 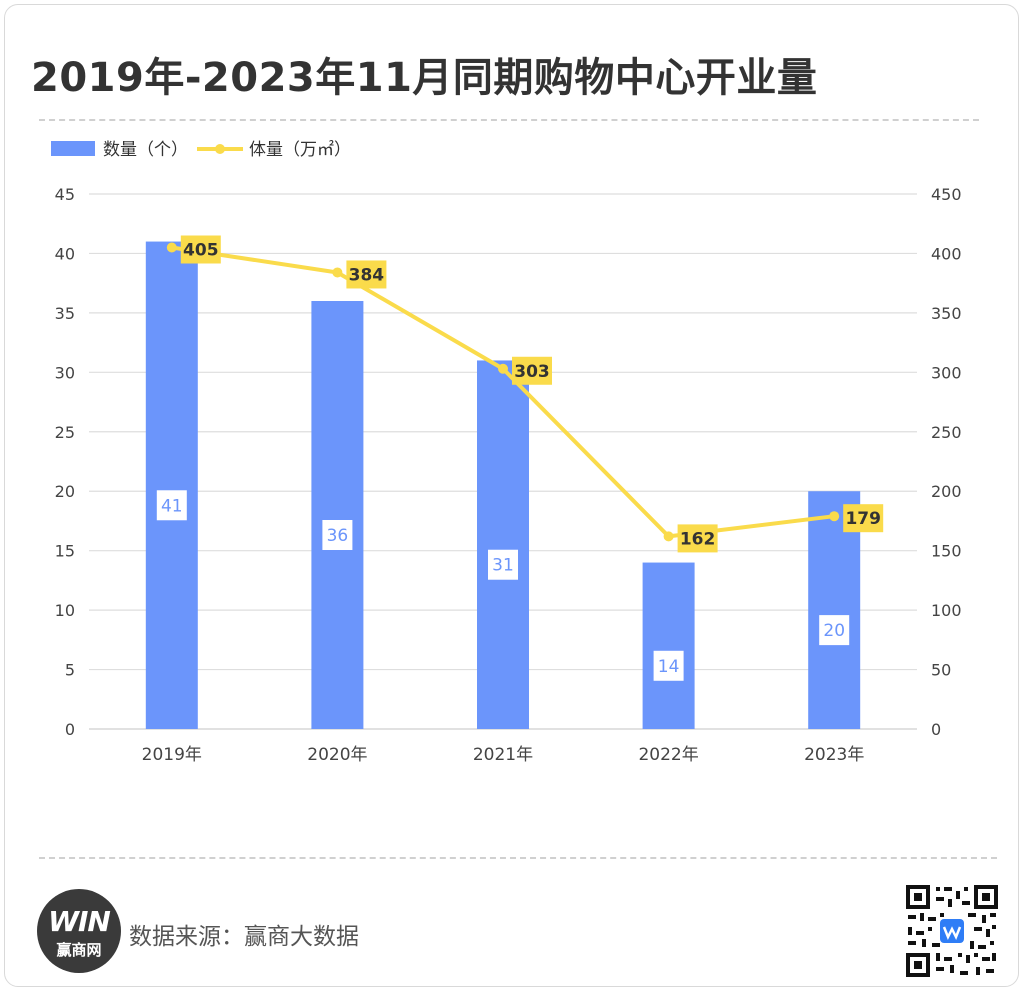 What do you see at coordinates (946, 610) in the screenshot?
I see `y-right-tick-label: 100` at bounding box center [946, 610].